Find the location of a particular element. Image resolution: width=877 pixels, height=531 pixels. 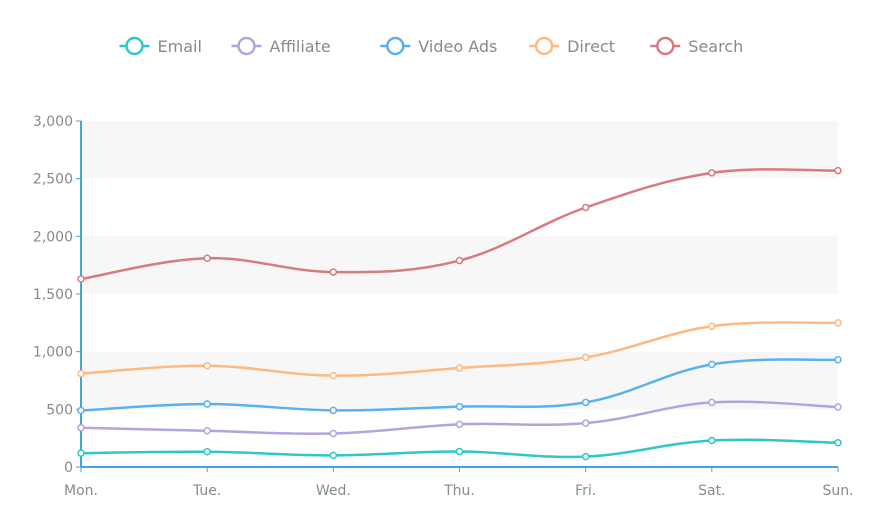

series-email is located at coordinates (459, 448).